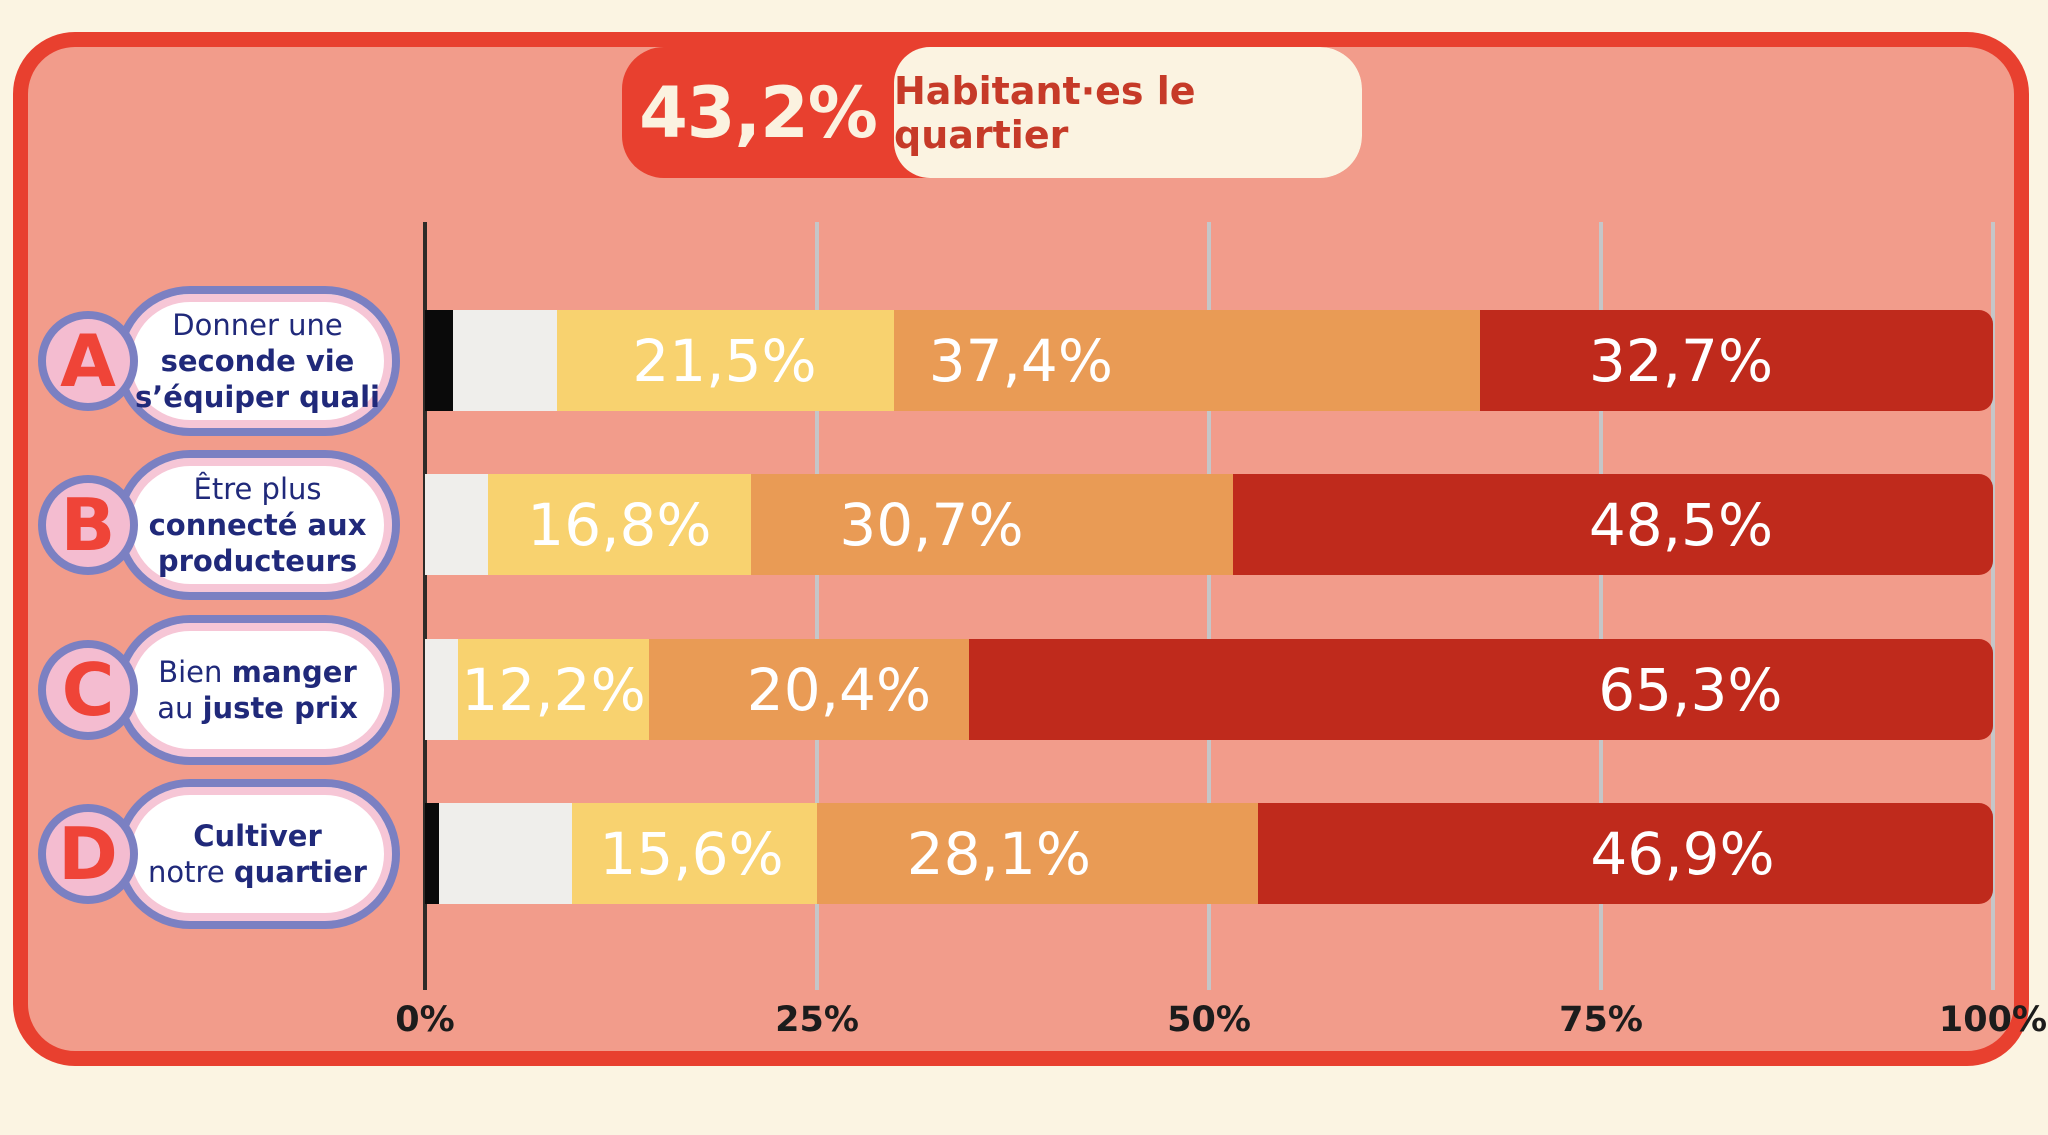 The height and width of the screenshot is (1135, 2048). Describe the element at coordinates (1481, 689) in the screenshot. I see `bar-segment-C-red` at that location.